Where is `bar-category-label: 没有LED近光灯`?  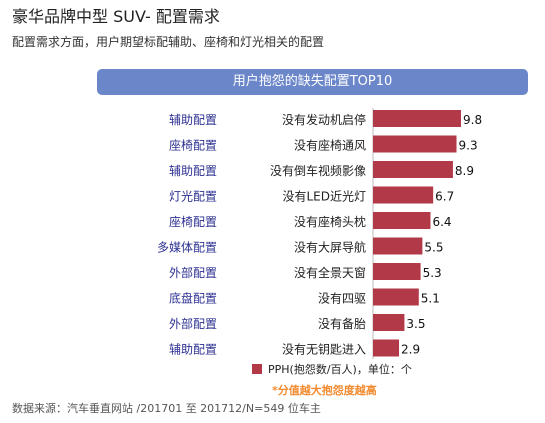 bar-category-label: 没有LED近光灯 is located at coordinates (324, 196).